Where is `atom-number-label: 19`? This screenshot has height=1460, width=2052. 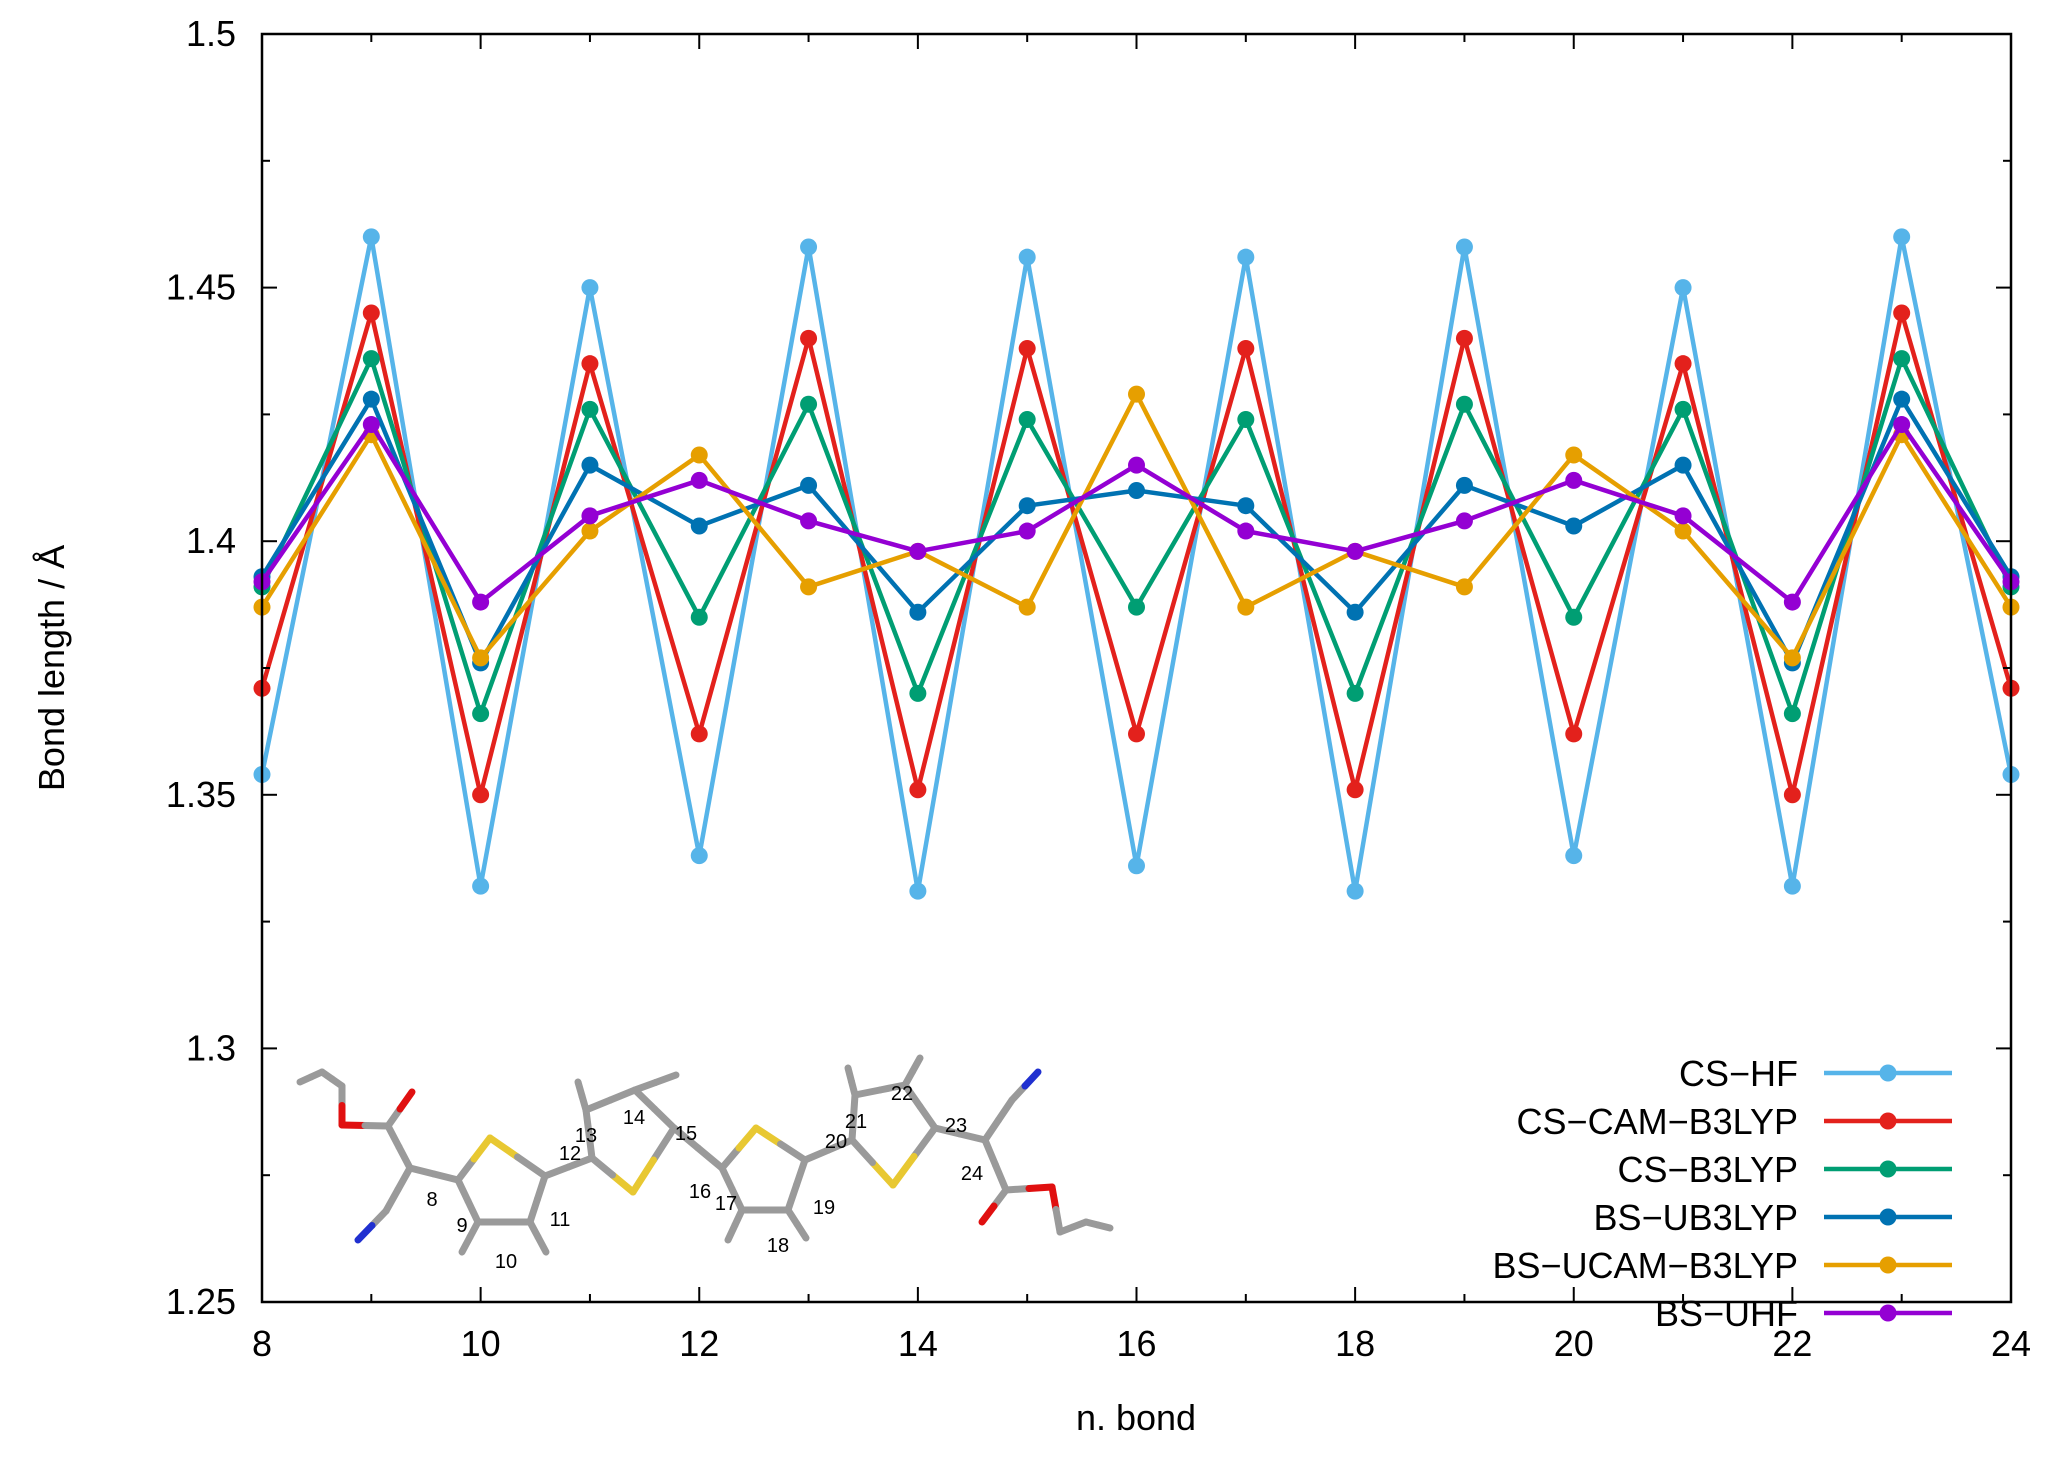 atom-number-label: 19 is located at coordinates (824, 1208).